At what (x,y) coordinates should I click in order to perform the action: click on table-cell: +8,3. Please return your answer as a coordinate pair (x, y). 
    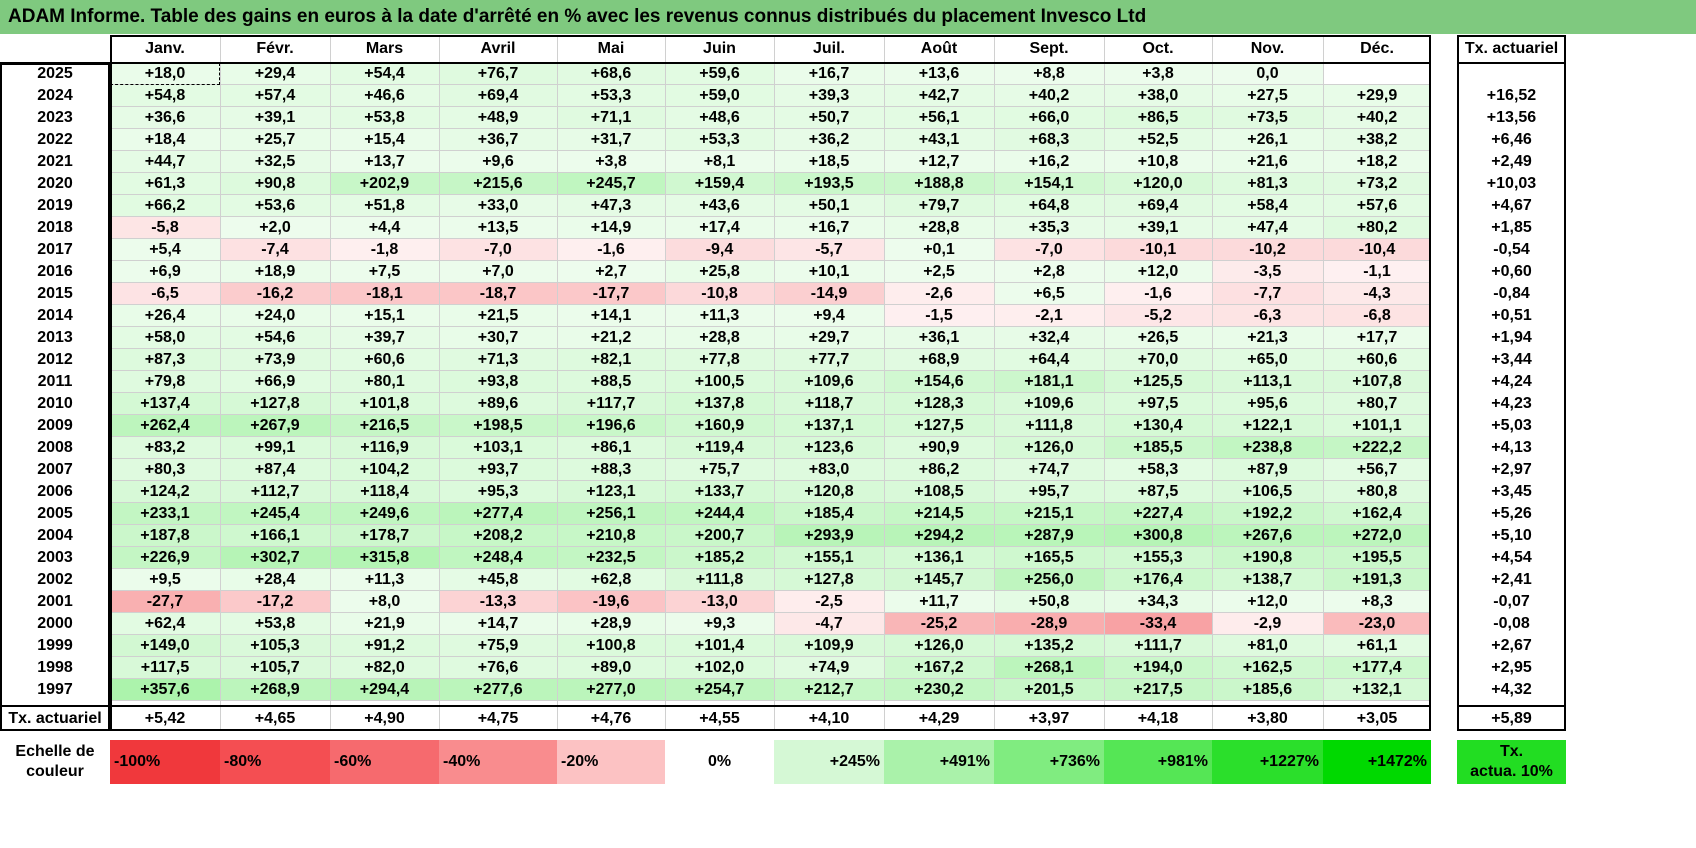
    Looking at the image, I should click on (1377, 602).